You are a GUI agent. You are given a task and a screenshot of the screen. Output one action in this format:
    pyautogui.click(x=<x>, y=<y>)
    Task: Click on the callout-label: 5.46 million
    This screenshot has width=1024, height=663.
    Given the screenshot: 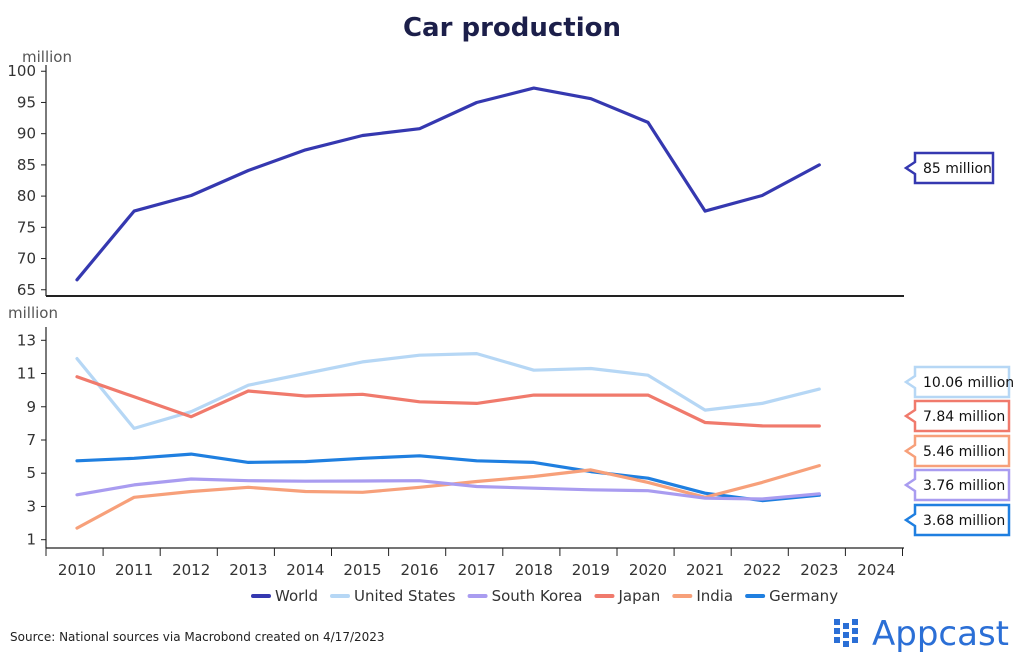 What is the action you would take?
    pyautogui.click(x=964, y=452)
    